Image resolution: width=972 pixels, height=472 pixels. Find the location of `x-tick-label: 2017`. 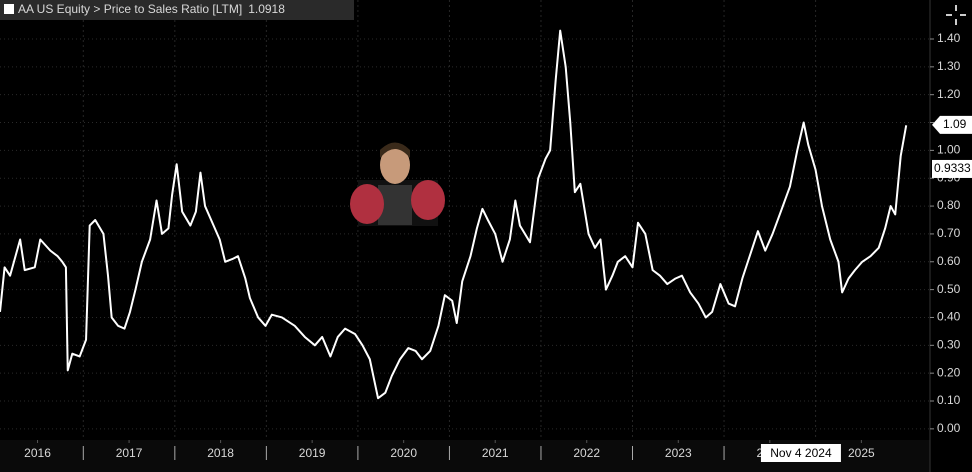

x-tick-label: 2017 is located at coordinates (129, 453).